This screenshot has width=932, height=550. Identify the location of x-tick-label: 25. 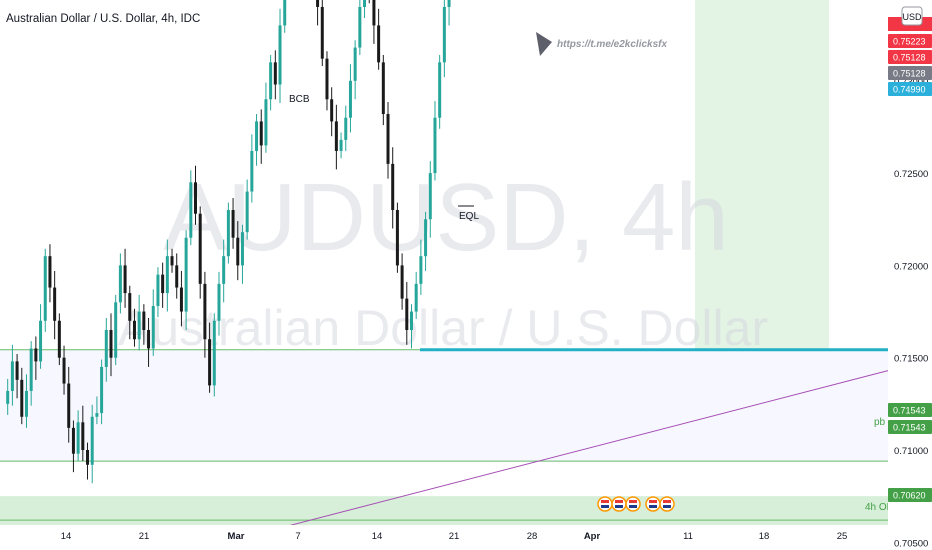
(842, 536).